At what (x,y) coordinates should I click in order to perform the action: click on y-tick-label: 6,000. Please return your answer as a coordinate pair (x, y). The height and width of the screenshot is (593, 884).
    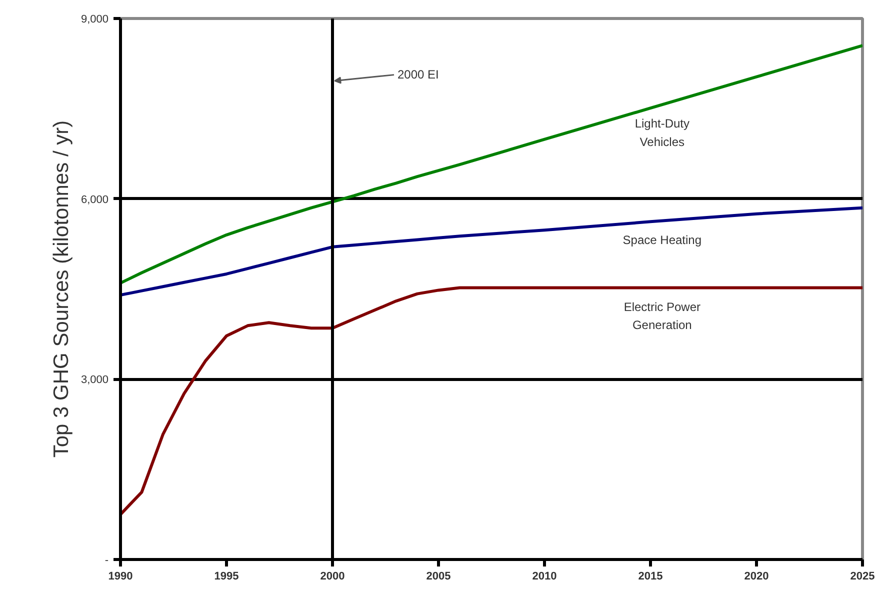
    Looking at the image, I should click on (94, 200).